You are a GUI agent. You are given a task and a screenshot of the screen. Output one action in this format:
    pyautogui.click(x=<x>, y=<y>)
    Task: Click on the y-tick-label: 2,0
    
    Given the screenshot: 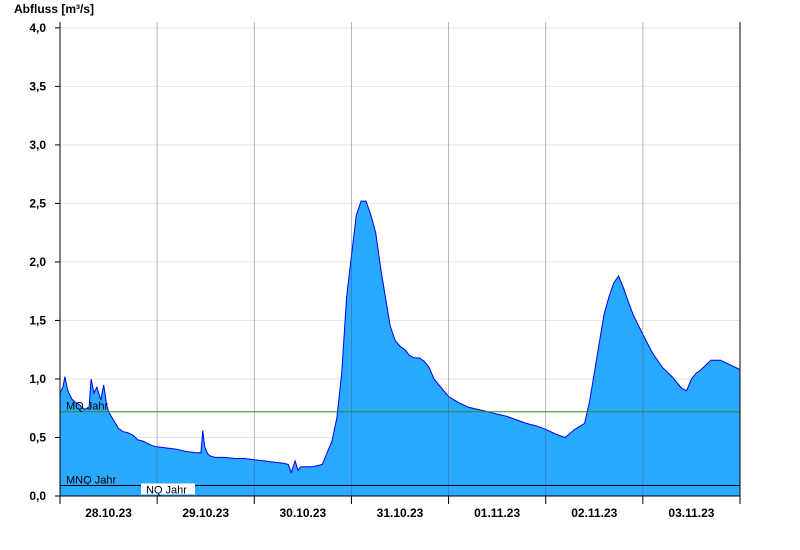 What is the action you would take?
    pyautogui.click(x=37, y=262)
    